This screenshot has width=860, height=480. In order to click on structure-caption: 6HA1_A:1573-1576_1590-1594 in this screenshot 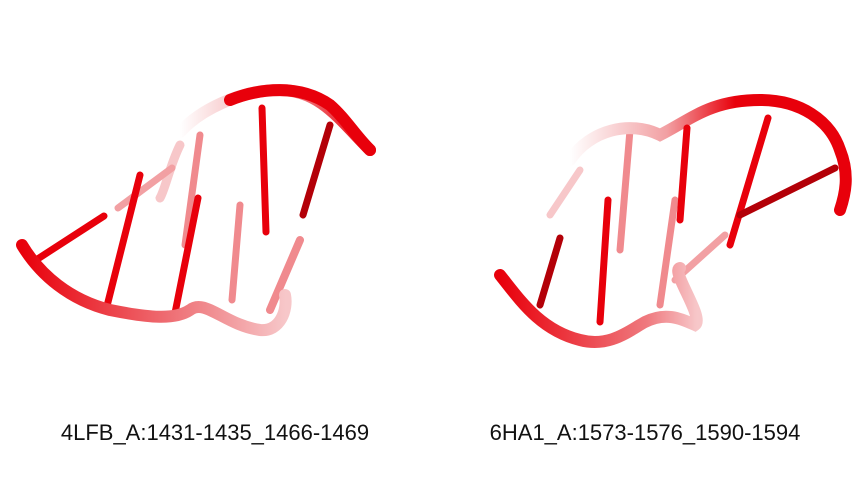, I will do `click(645, 432)`.